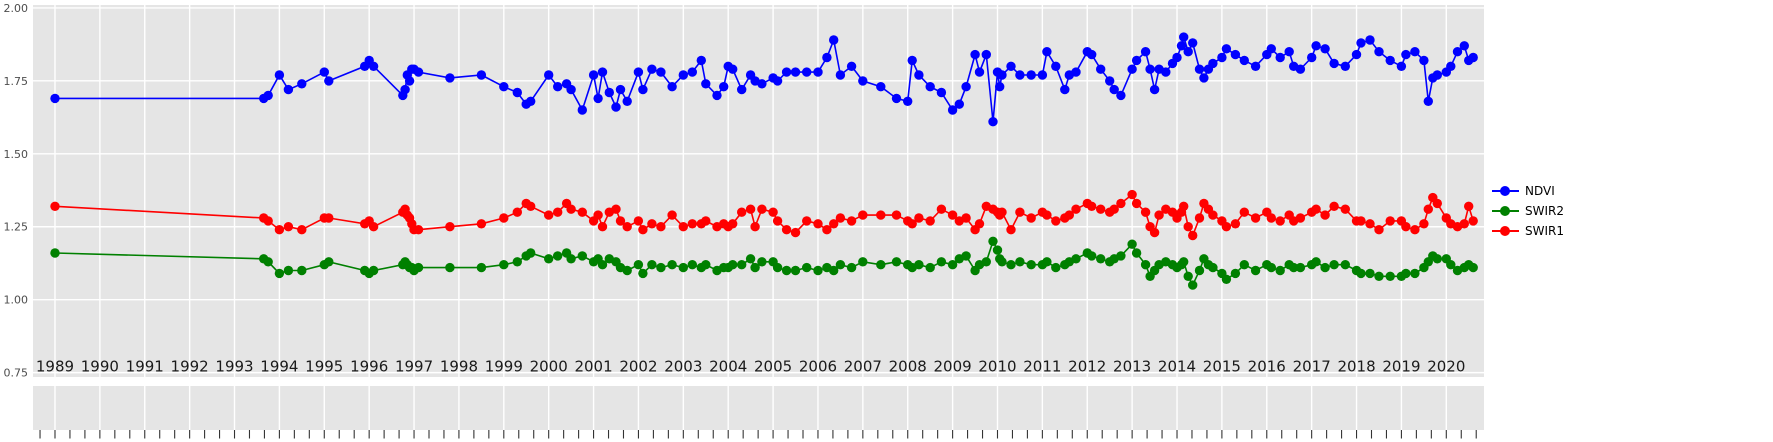  I want to click on x-tick-label: 2013, so click(1132, 367).